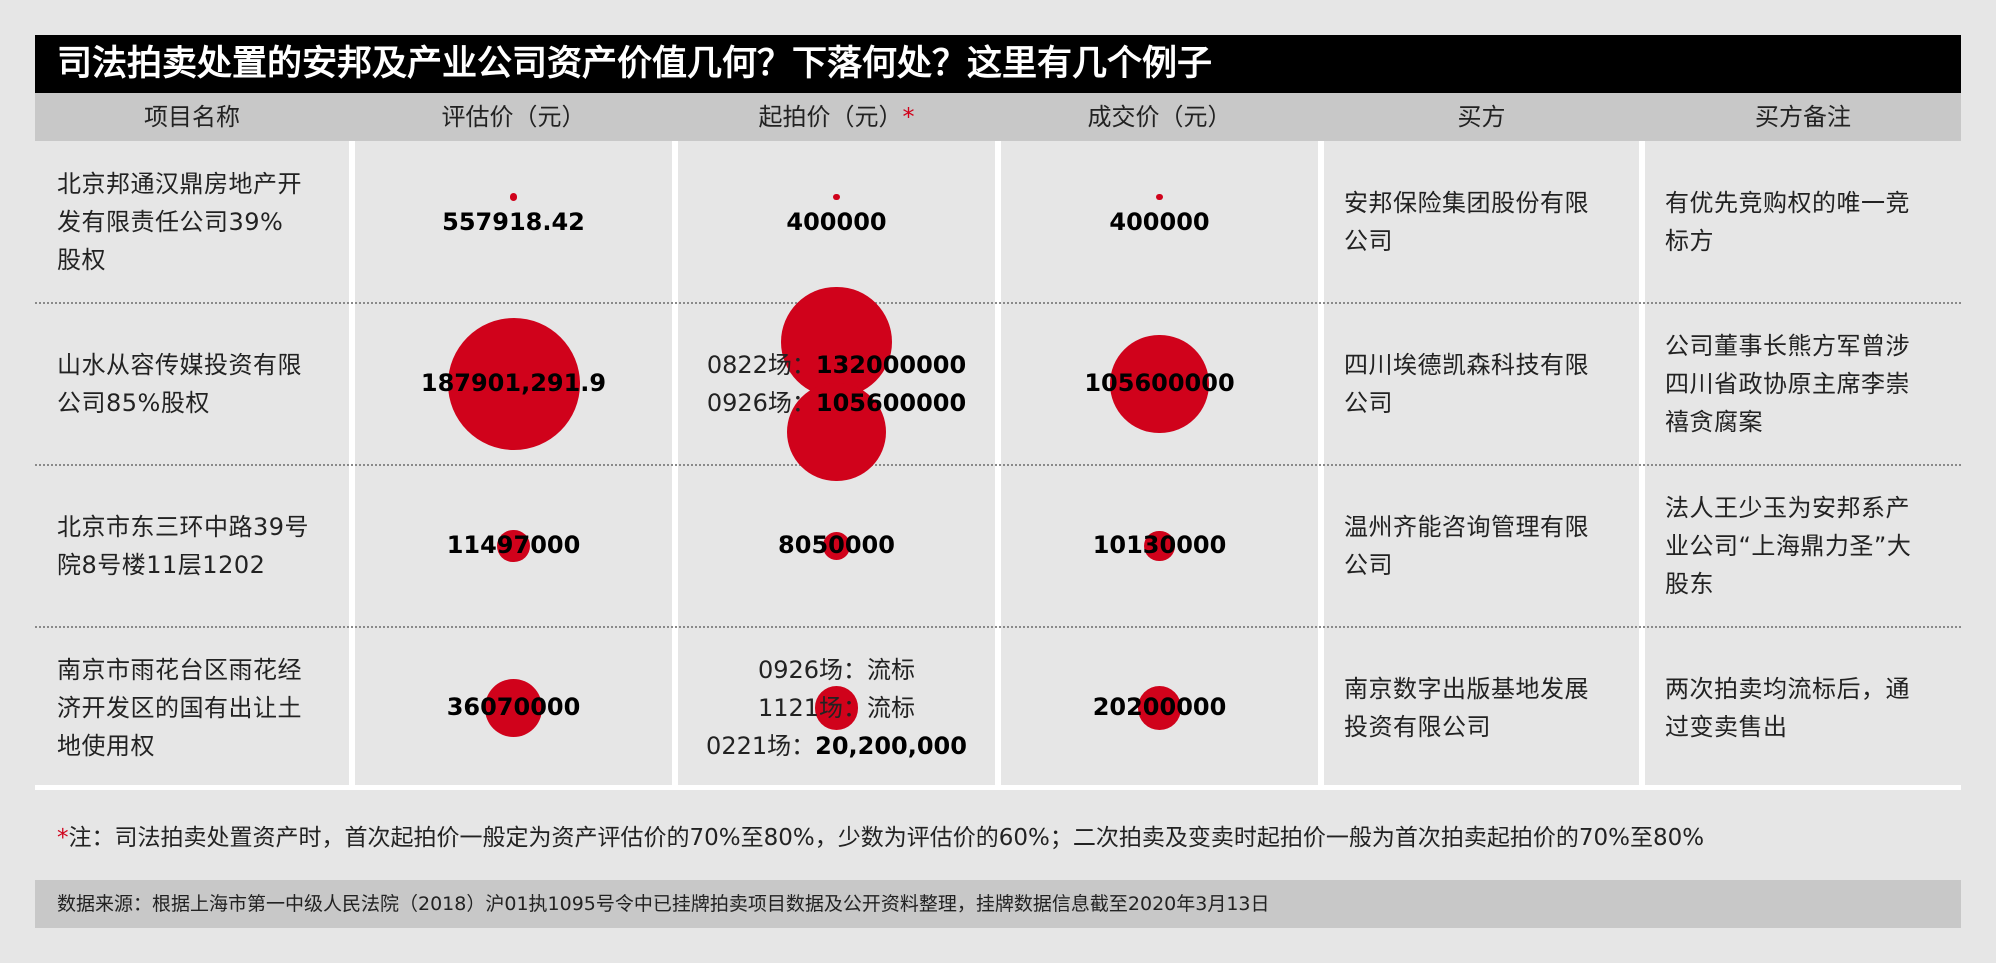 The image size is (1996, 963). Describe the element at coordinates (1489, 222) in the screenshot. I see `buyer-name: 安邦保险集团股份有限 公司` at that location.